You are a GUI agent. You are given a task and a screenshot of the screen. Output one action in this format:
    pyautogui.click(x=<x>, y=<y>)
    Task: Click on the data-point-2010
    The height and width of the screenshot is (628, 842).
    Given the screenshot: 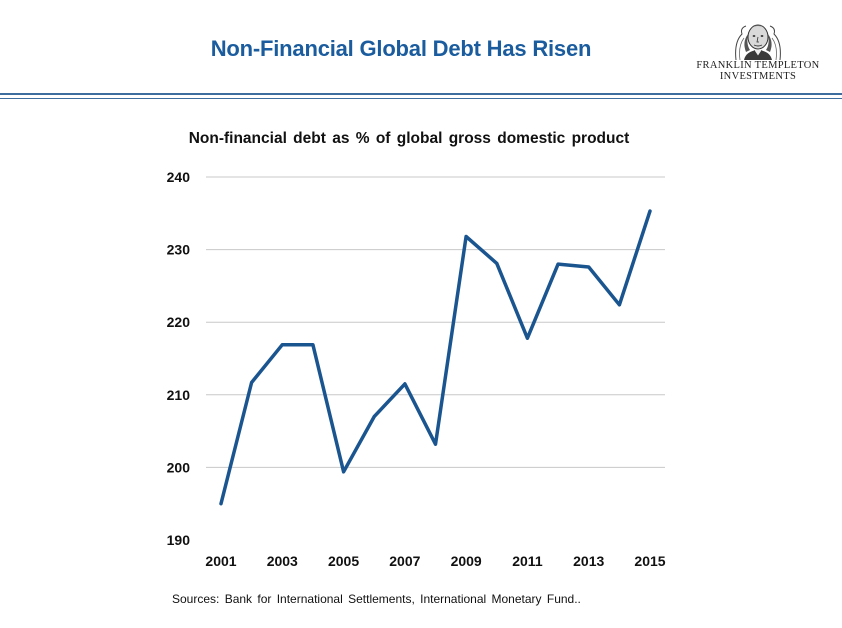 What is the action you would take?
    pyautogui.click(x=497, y=263)
    